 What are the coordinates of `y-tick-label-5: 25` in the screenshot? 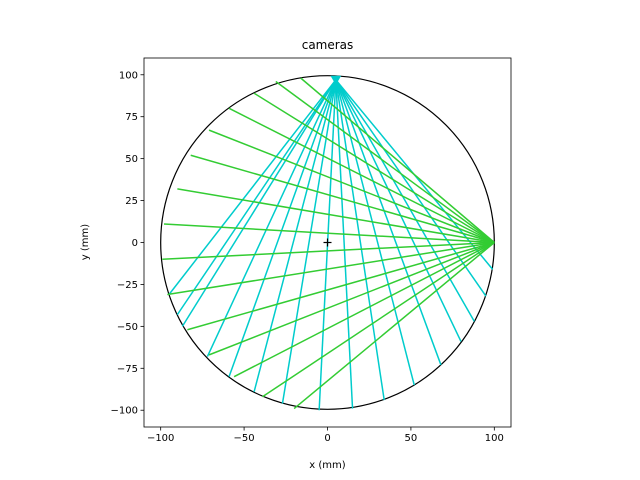 It's located at (131, 201).